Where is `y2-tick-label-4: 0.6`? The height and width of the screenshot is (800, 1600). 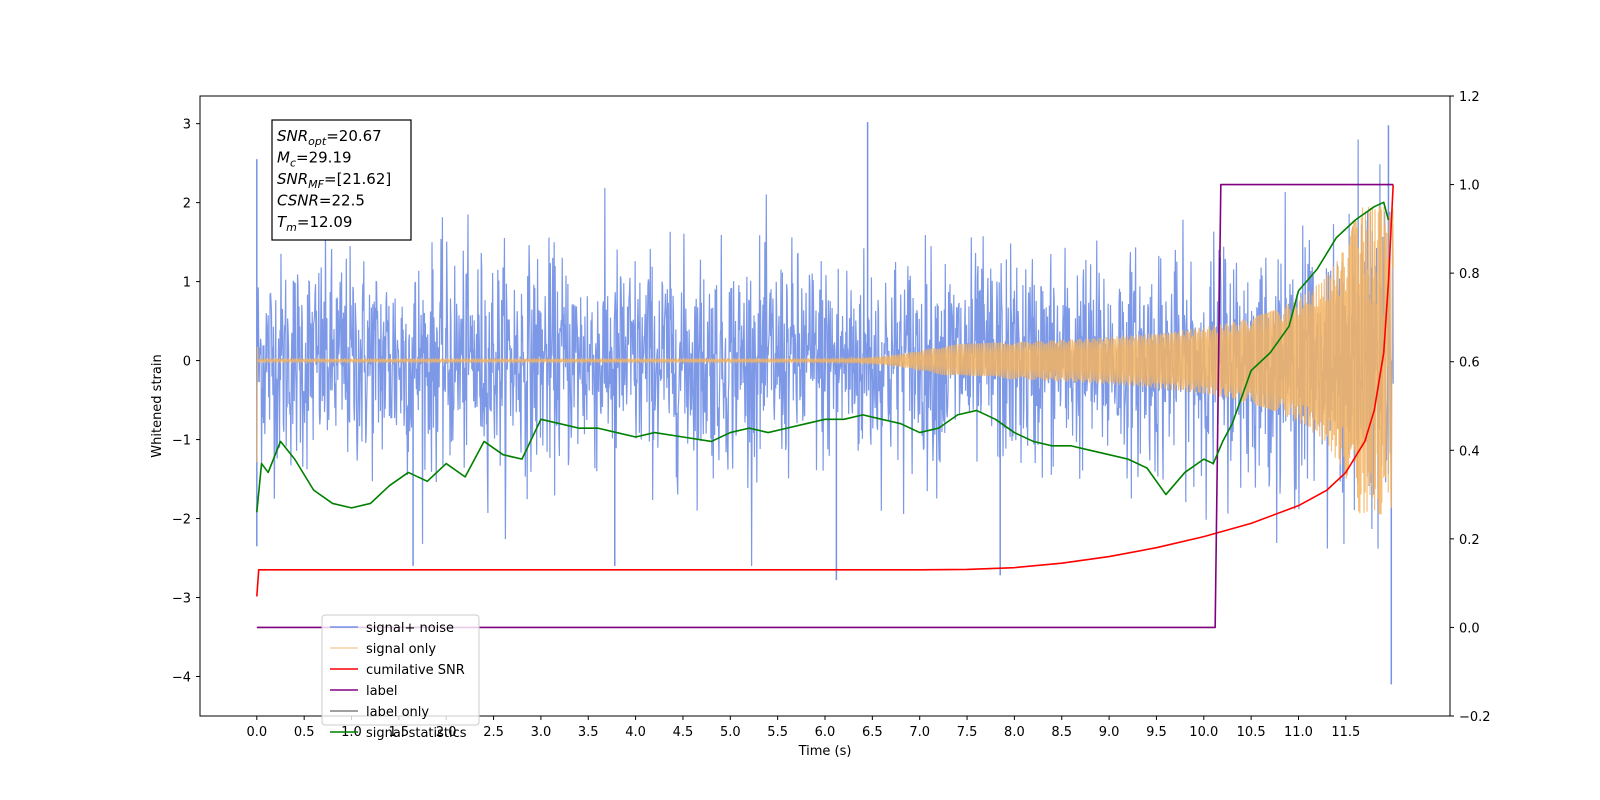
y2-tick-label-4: 0.6 is located at coordinates (1469, 363).